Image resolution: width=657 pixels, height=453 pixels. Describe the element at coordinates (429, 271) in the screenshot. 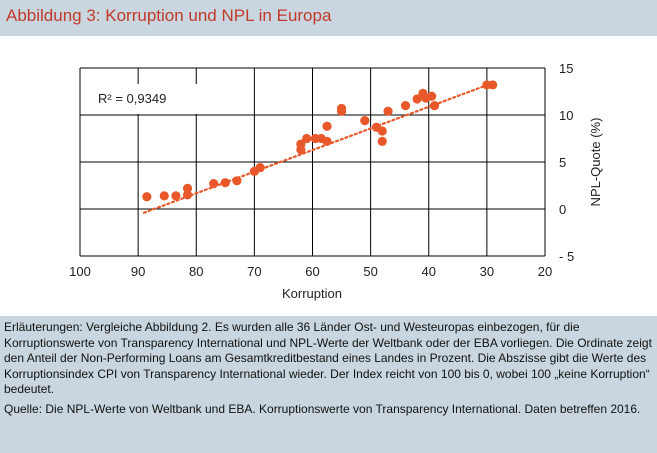

I see `x-tick-label: 40` at that location.